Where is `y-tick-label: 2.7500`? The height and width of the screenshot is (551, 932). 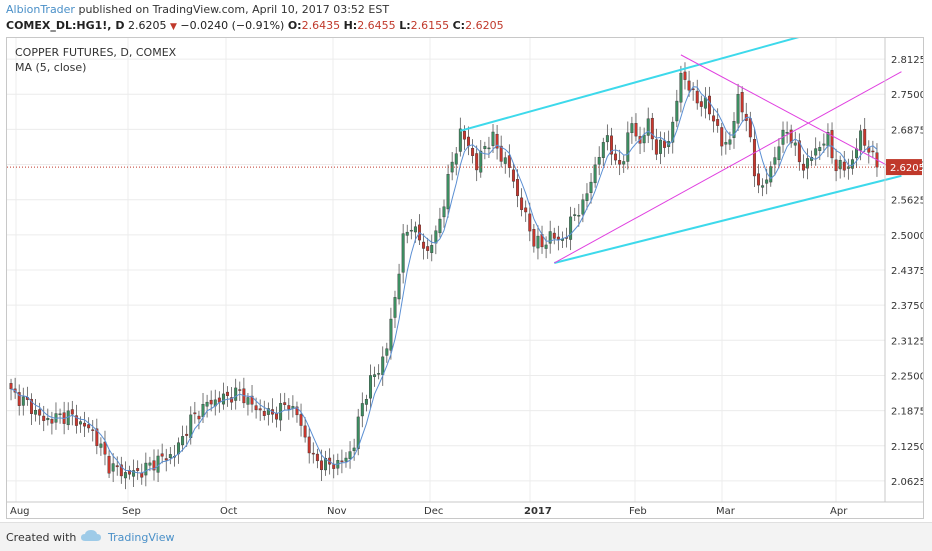
y-tick-label: 2.7500 is located at coordinates (907, 95).